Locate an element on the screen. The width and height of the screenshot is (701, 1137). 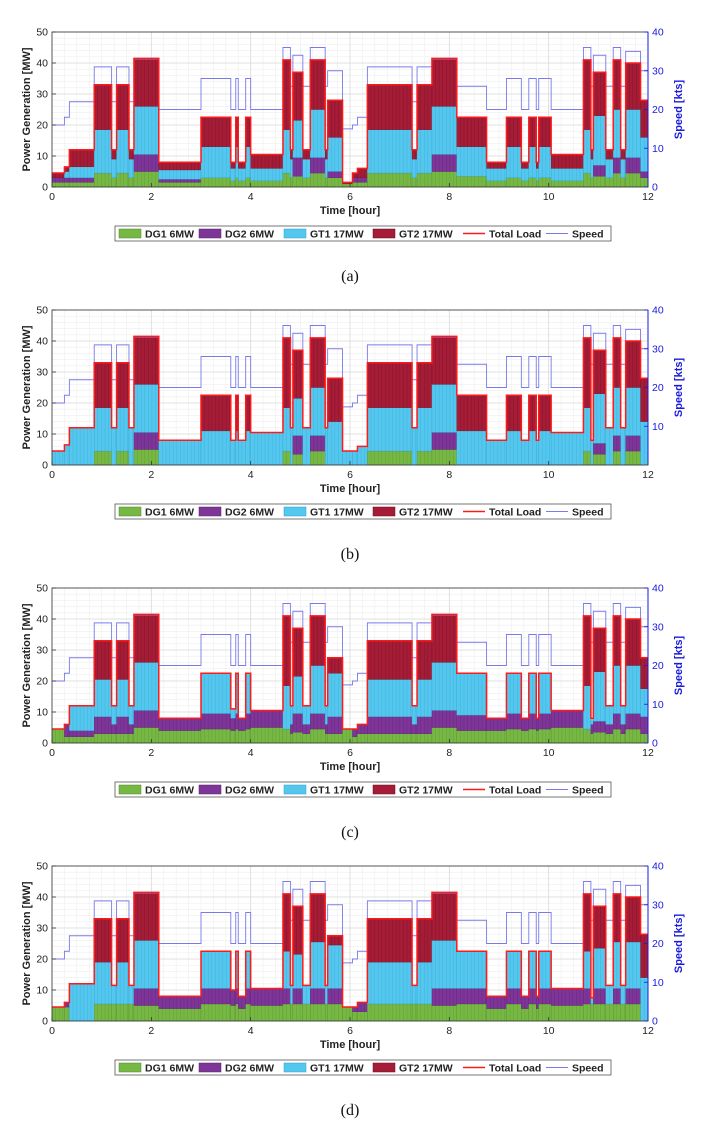
x-tick-label: 0 is located at coordinates (52, 1031).